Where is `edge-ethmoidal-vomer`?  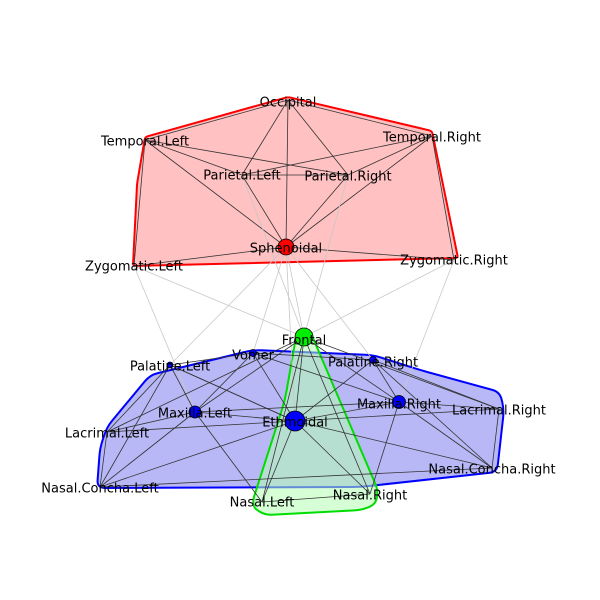 edge-ethmoidal-vomer is located at coordinates (274, 387).